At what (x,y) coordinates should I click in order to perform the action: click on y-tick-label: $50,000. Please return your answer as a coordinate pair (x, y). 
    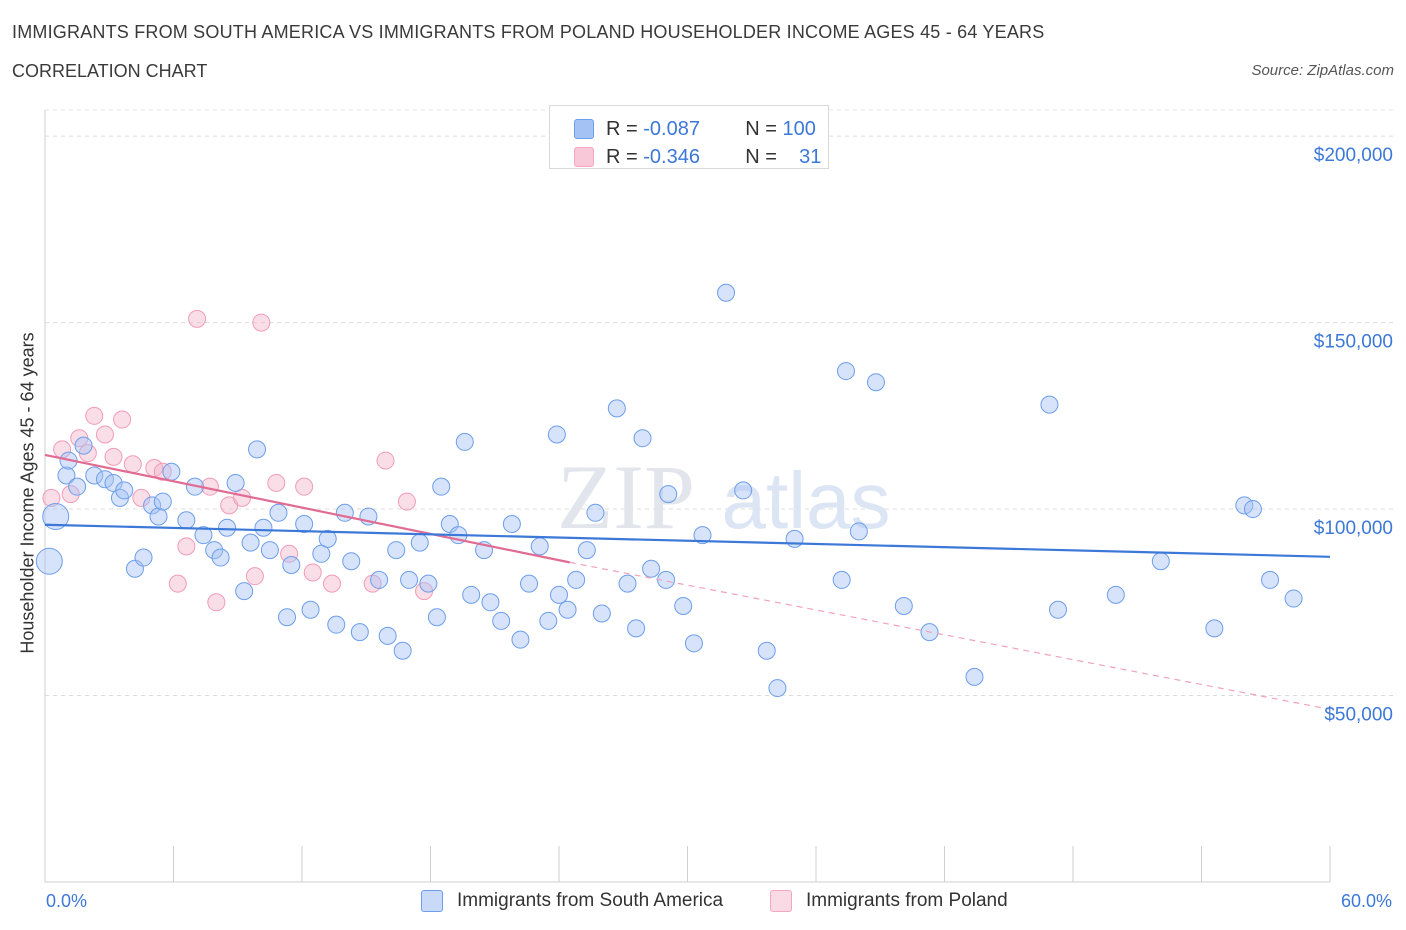
    Looking at the image, I should click on (1358, 715).